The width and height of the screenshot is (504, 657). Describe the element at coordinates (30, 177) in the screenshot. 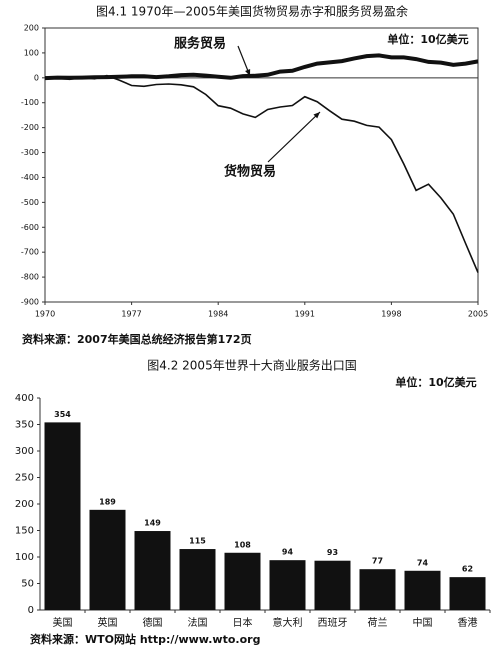

I see `y-tick-label: -400` at that location.